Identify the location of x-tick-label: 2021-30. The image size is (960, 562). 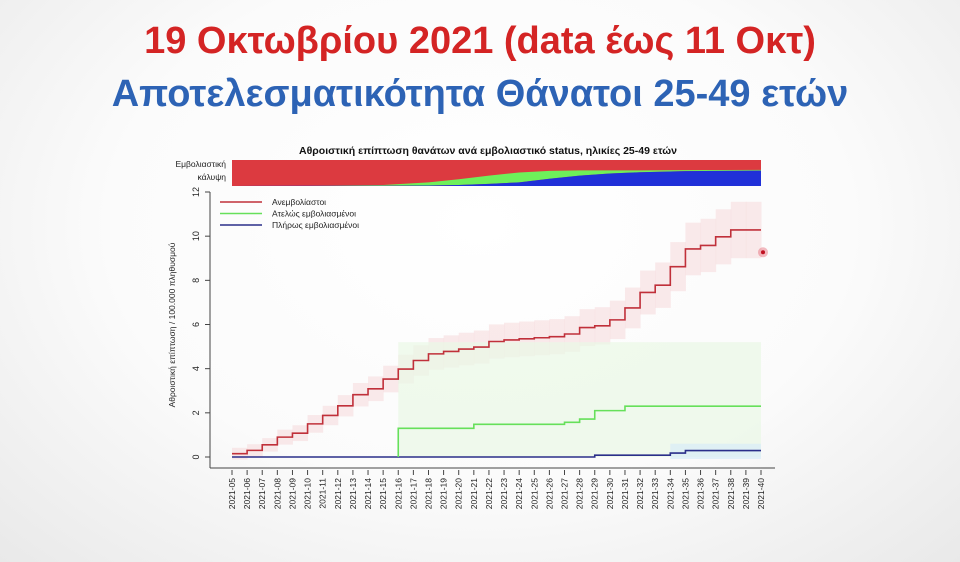
(610, 493).